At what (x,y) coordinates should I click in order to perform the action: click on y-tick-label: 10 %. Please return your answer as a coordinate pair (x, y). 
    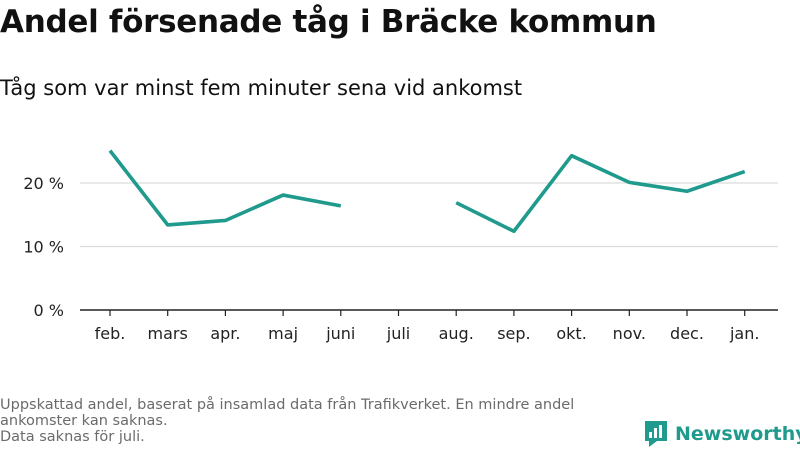
    Looking at the image, I should click on (43, 247).